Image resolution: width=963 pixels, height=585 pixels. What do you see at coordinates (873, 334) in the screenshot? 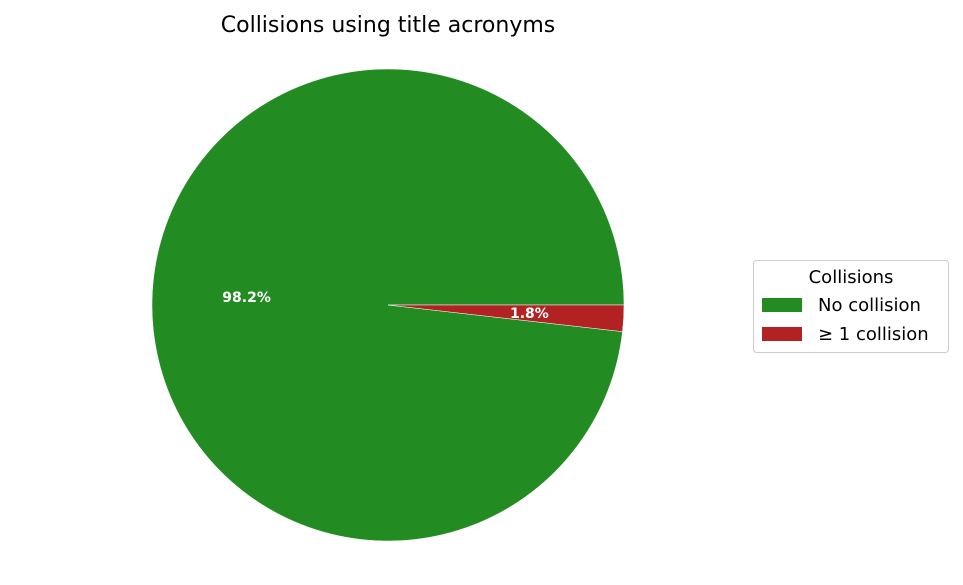
I see `legend-label-collision: ≥ 1 collision` at bounding box center [873, 334].